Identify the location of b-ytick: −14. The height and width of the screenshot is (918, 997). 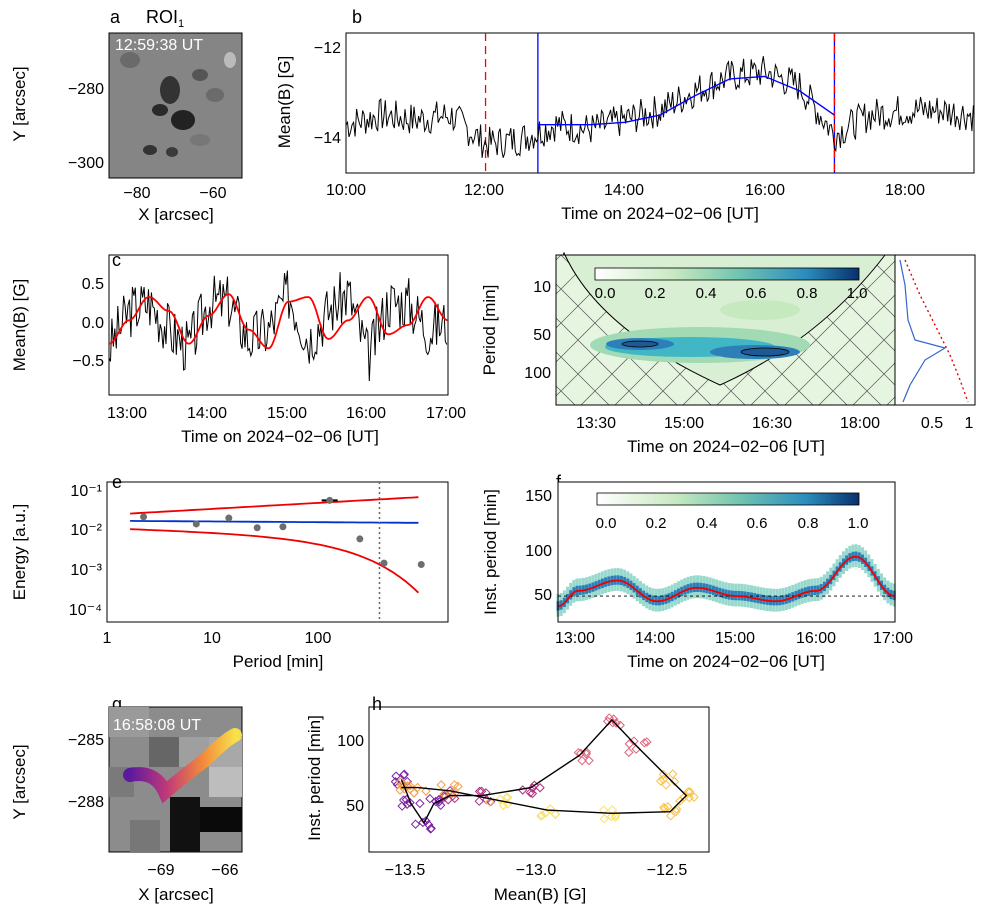
(327, 138).